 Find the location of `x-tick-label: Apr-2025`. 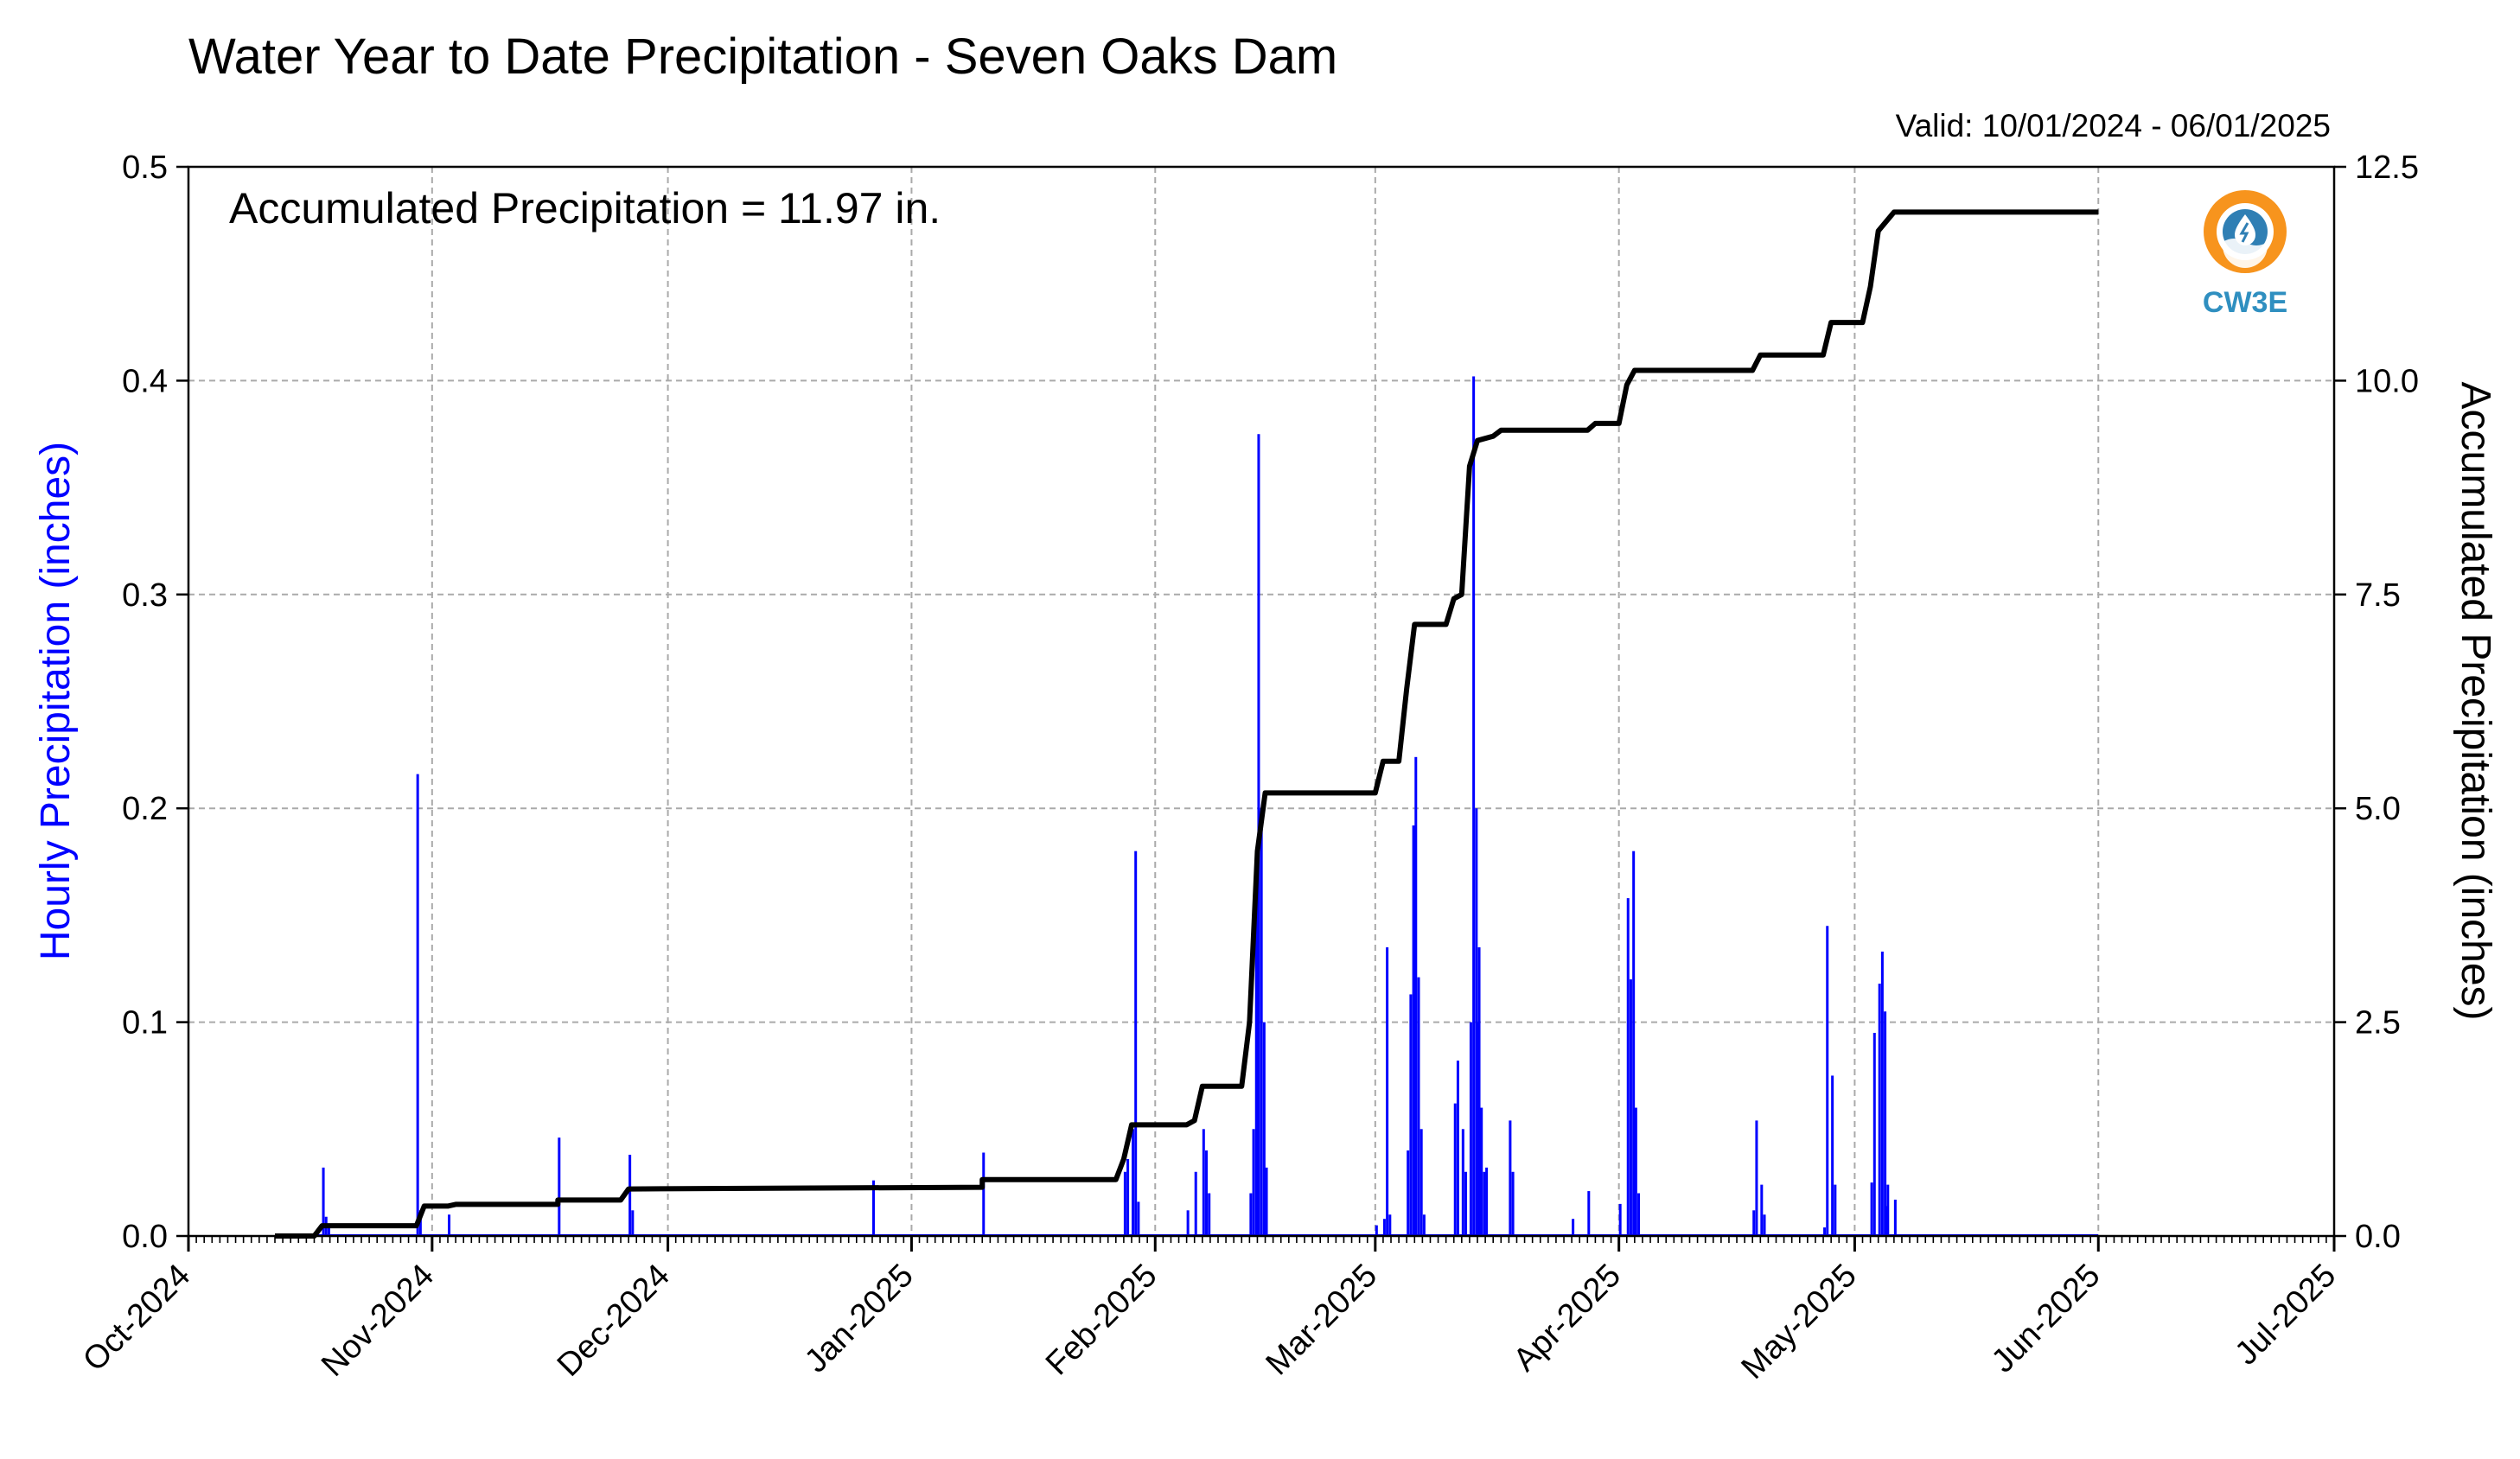

x-tick-label: Apr-2025 is located at coordinates (1568, 1318).